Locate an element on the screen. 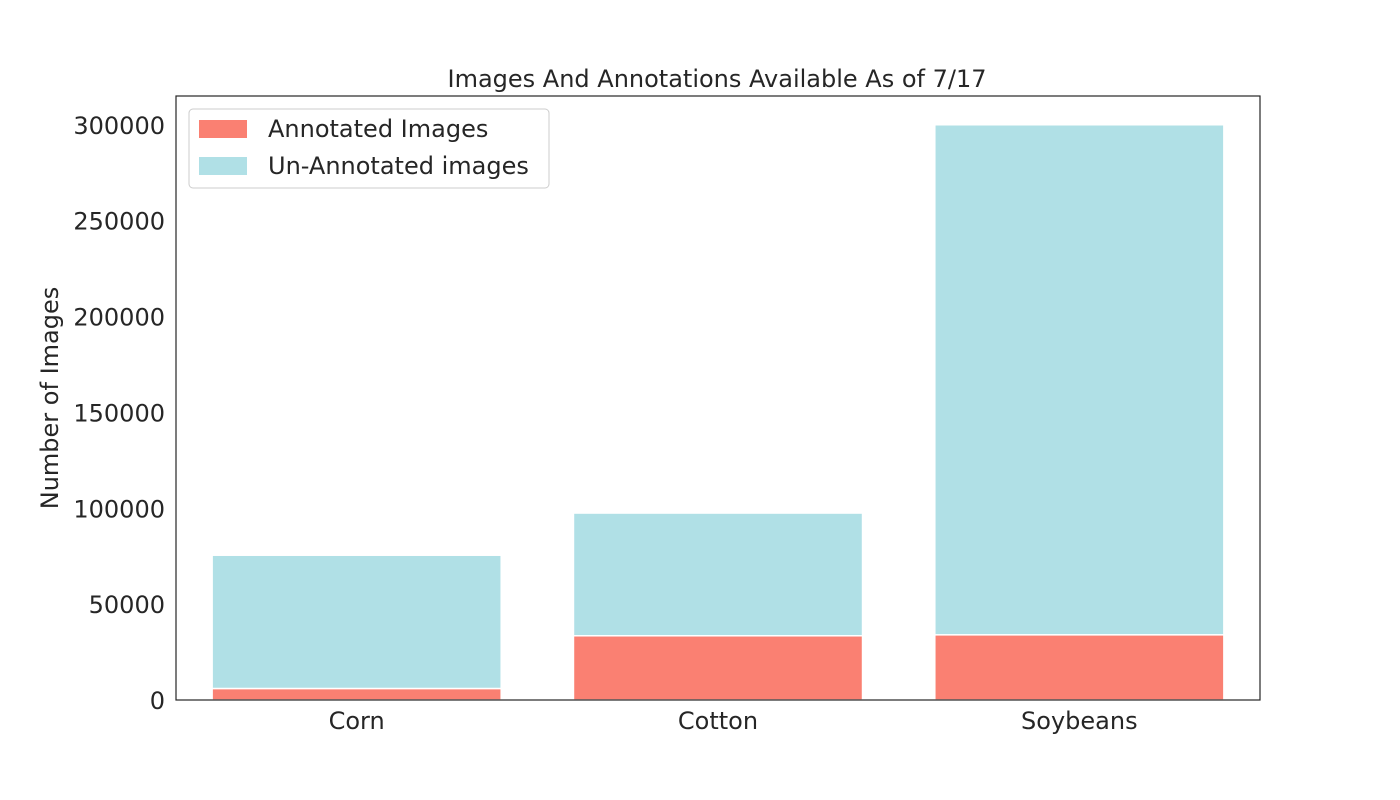 This screenshot has width=1400, height=800. bar-corn-annotated is located at coordinates (356, 694).